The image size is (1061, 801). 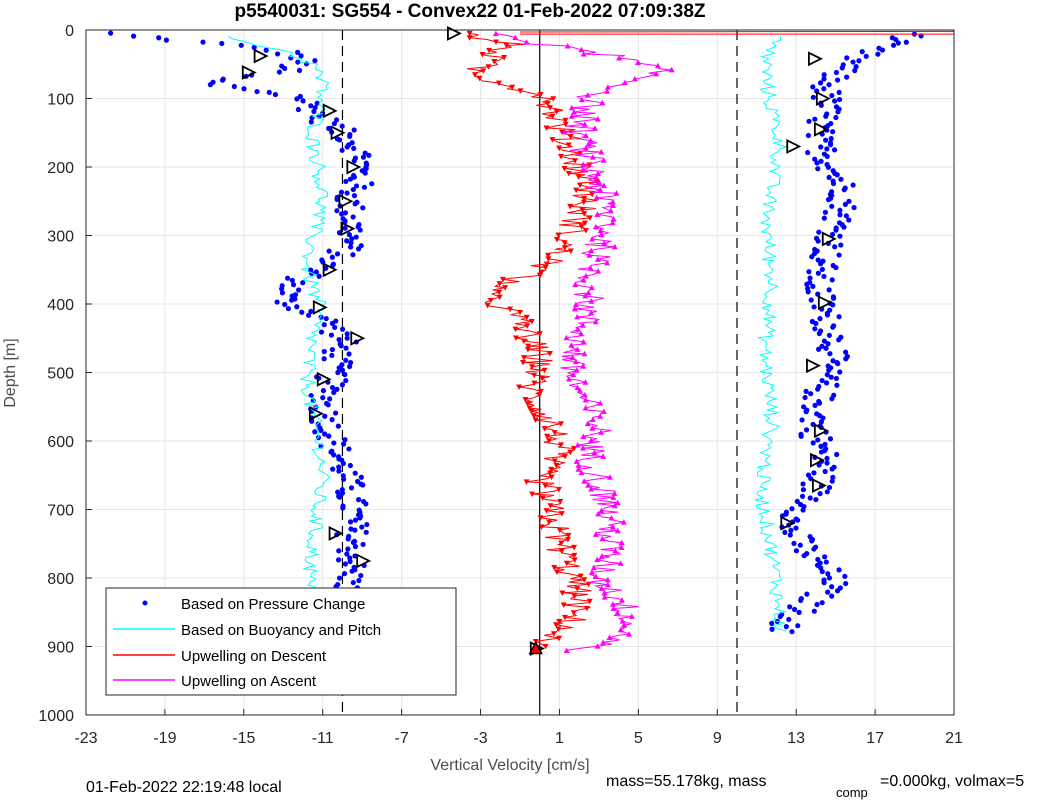 I want to click on surface-spike, so click(x=737, y=32).